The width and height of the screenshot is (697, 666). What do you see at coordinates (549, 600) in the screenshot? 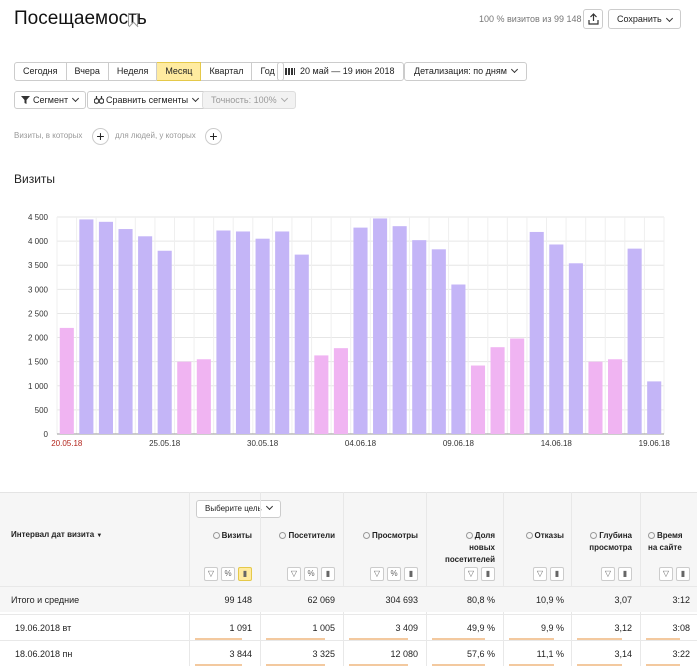
I see `table-cell: 10,9 %` at bounding box center [549, 600].